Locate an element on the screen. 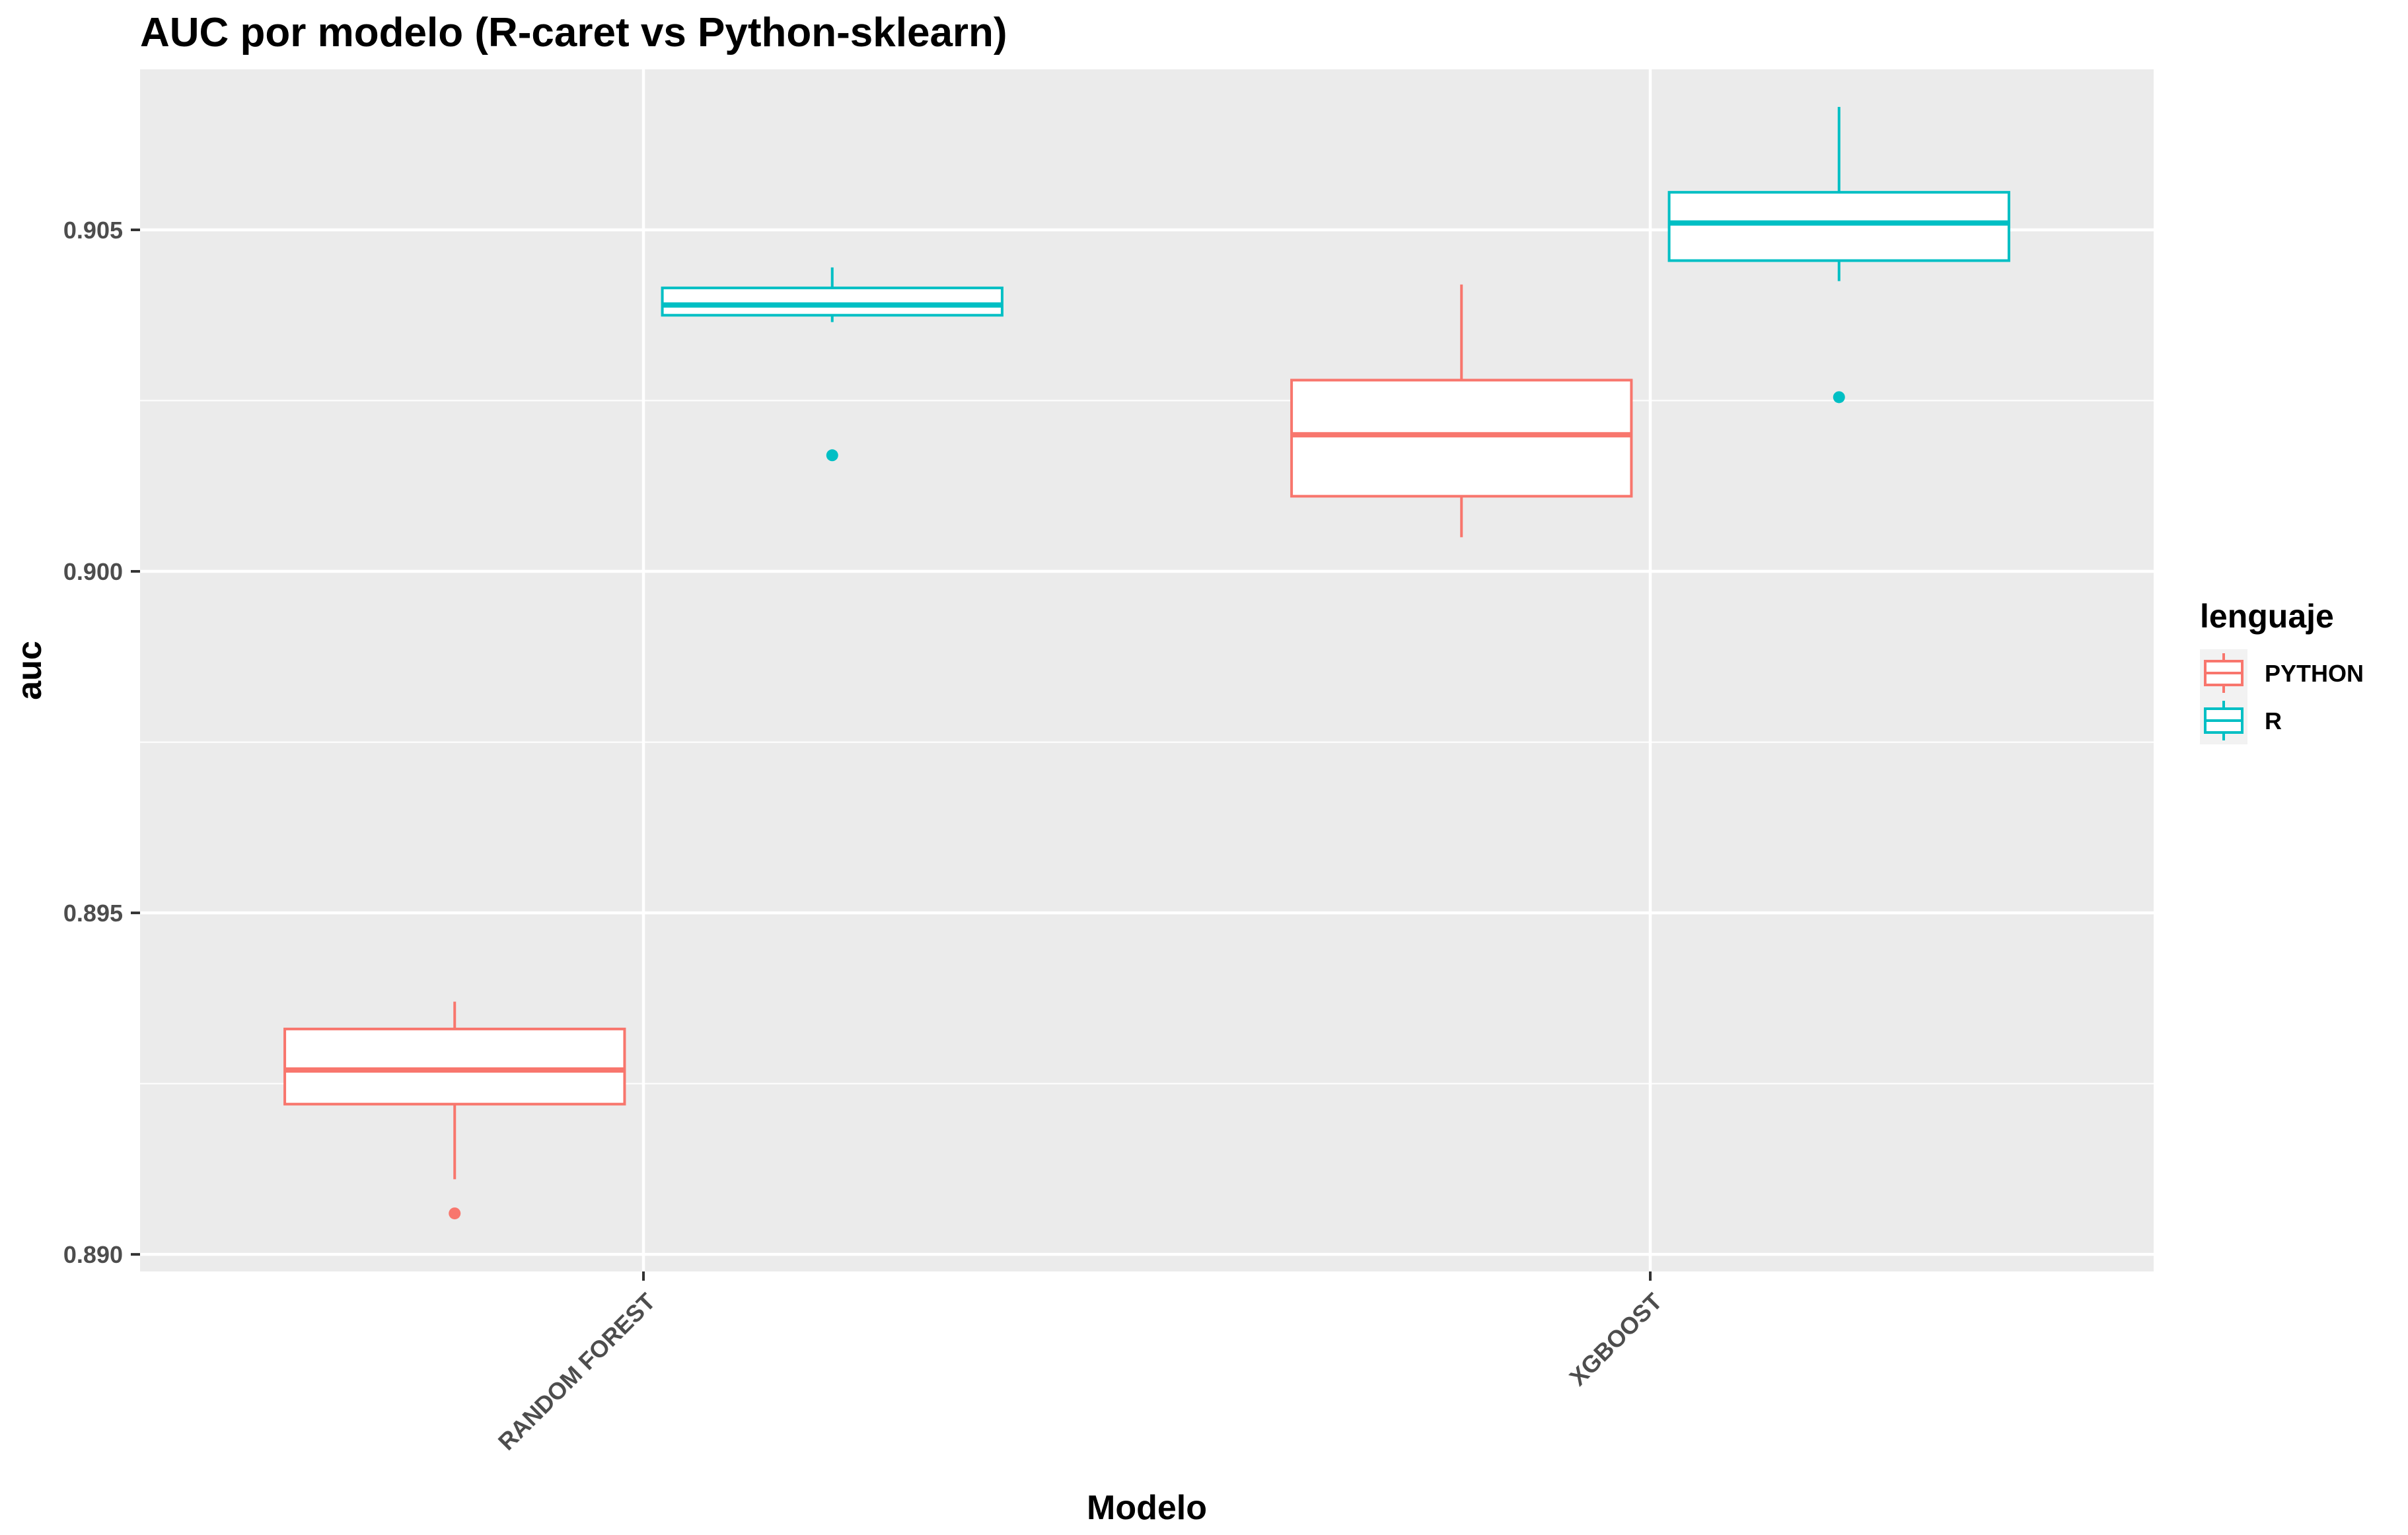  y-tick-label: 0.900 is located at coordinates (93, 571).